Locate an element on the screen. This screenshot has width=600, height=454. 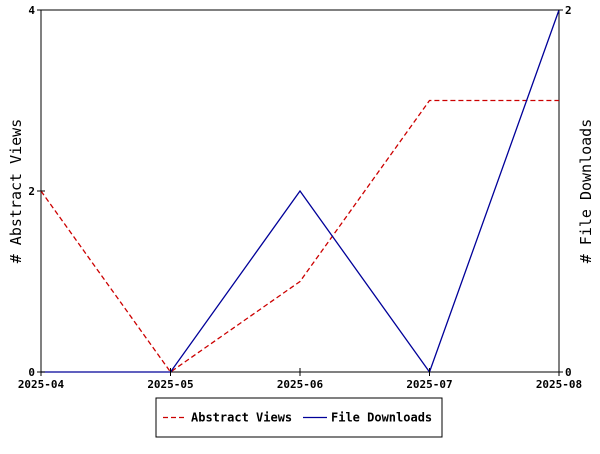
legend-label-abstract-views: Abstract Views is located at coordinates (241, 418).